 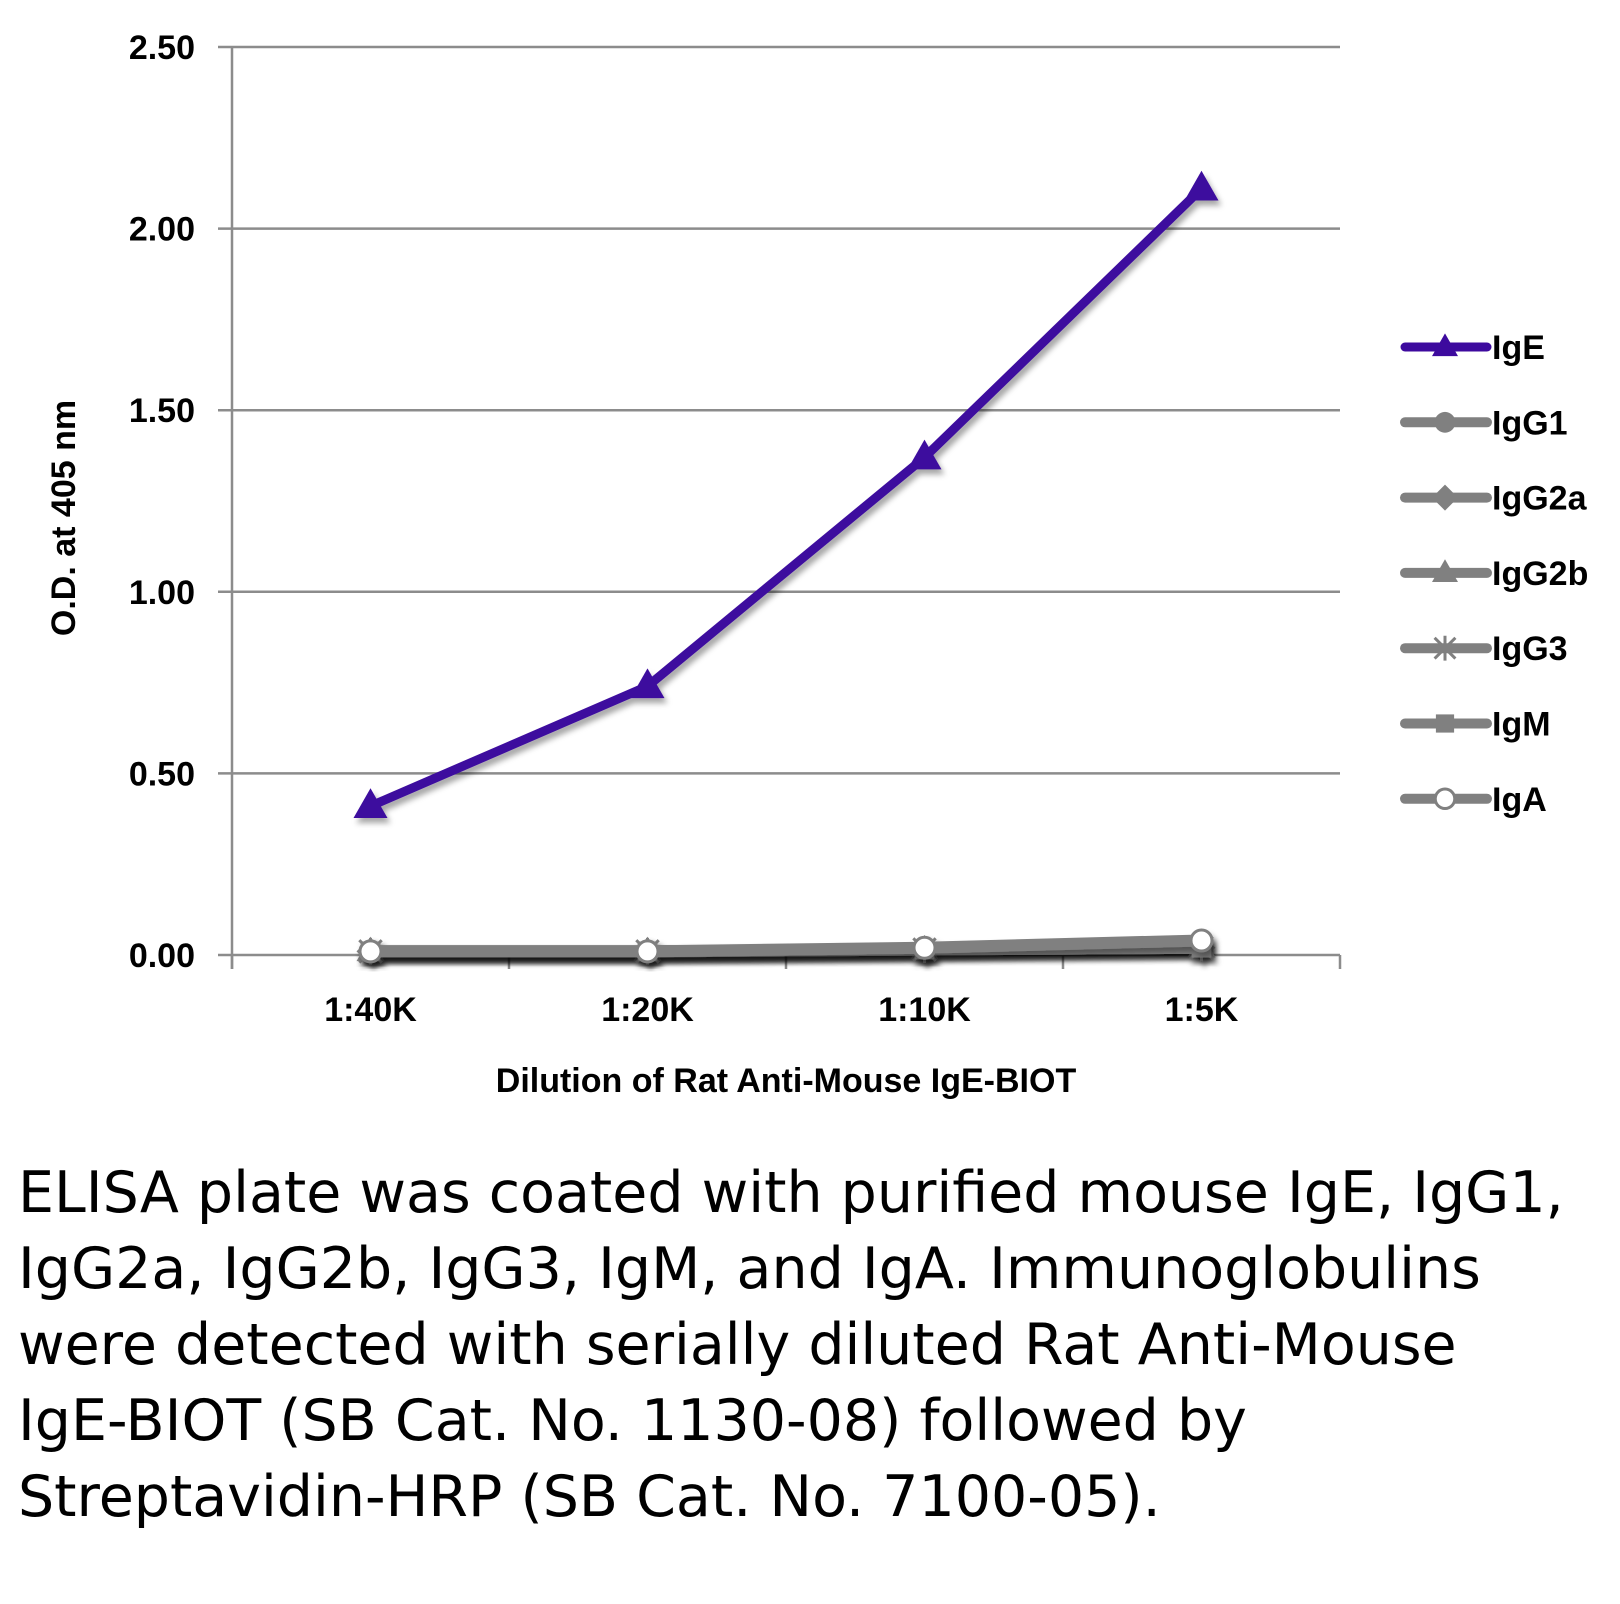 I want to click on y-axis-title: O.D. at 405 nm, so click(x=64, y=518).